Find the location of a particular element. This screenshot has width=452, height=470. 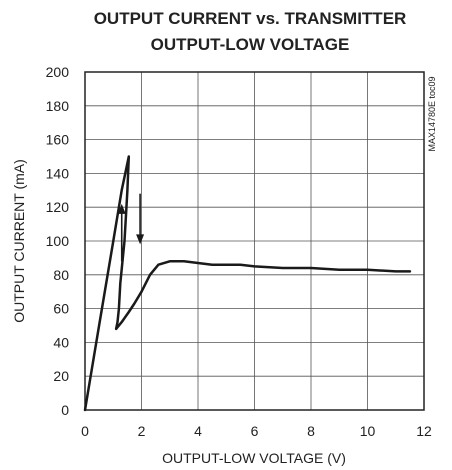

y-tick-label: 100 is located at coordinates (58, 241).